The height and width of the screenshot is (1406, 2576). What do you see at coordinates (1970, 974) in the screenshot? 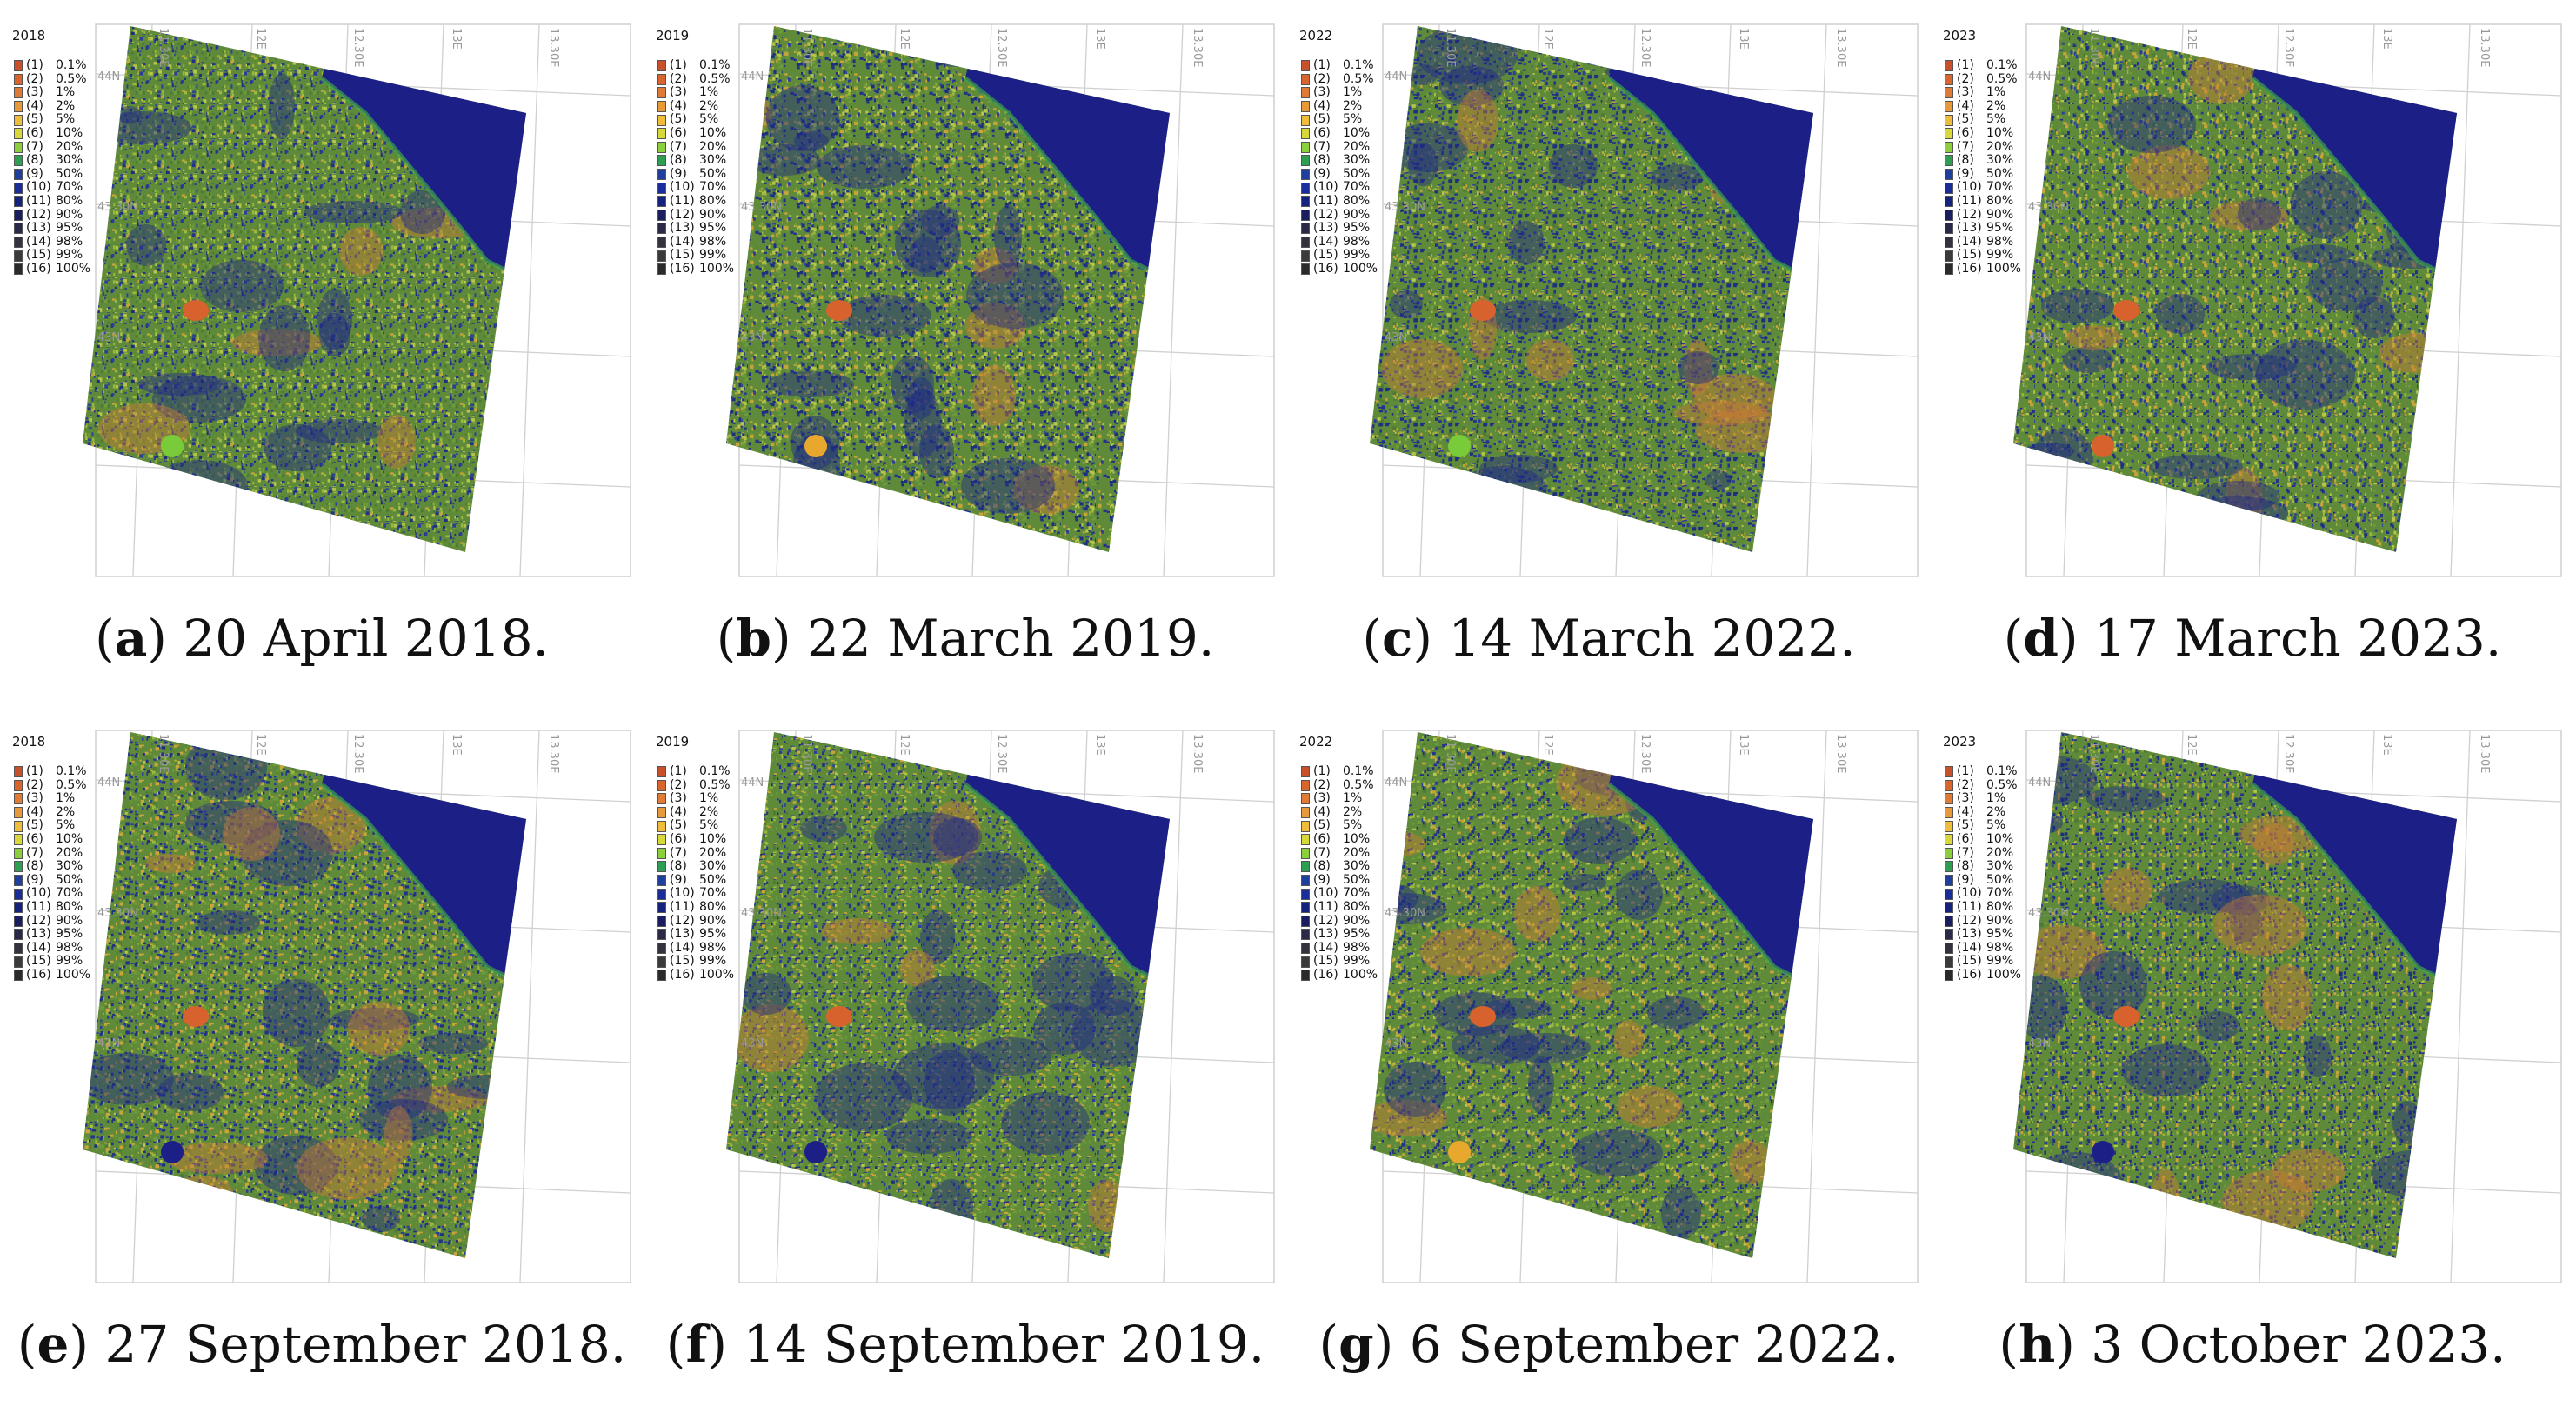
I see `legend-code: (16)` at bounding box center [1970, 974].